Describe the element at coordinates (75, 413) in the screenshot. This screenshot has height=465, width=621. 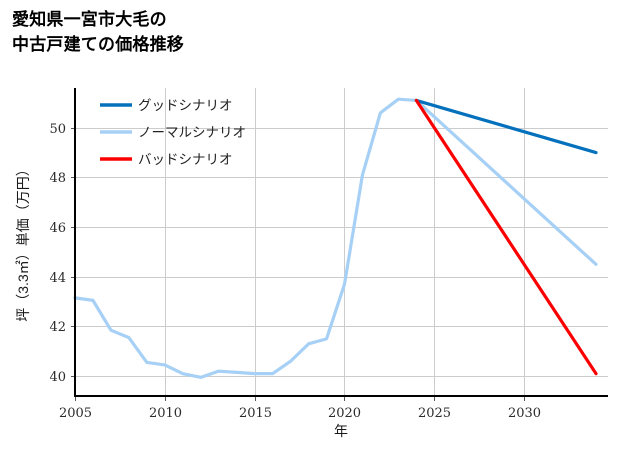
I see `x-tick-label: 2005` at that location.